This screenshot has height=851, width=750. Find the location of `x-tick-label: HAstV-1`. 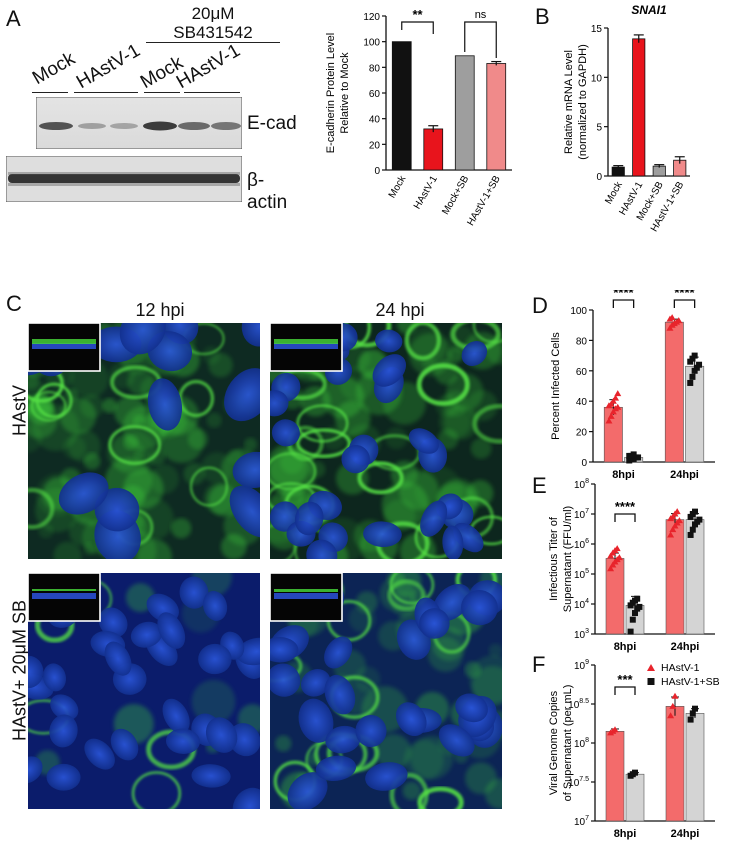

x-tick-label: HAstV-1 is located at coordinates (426, 193).